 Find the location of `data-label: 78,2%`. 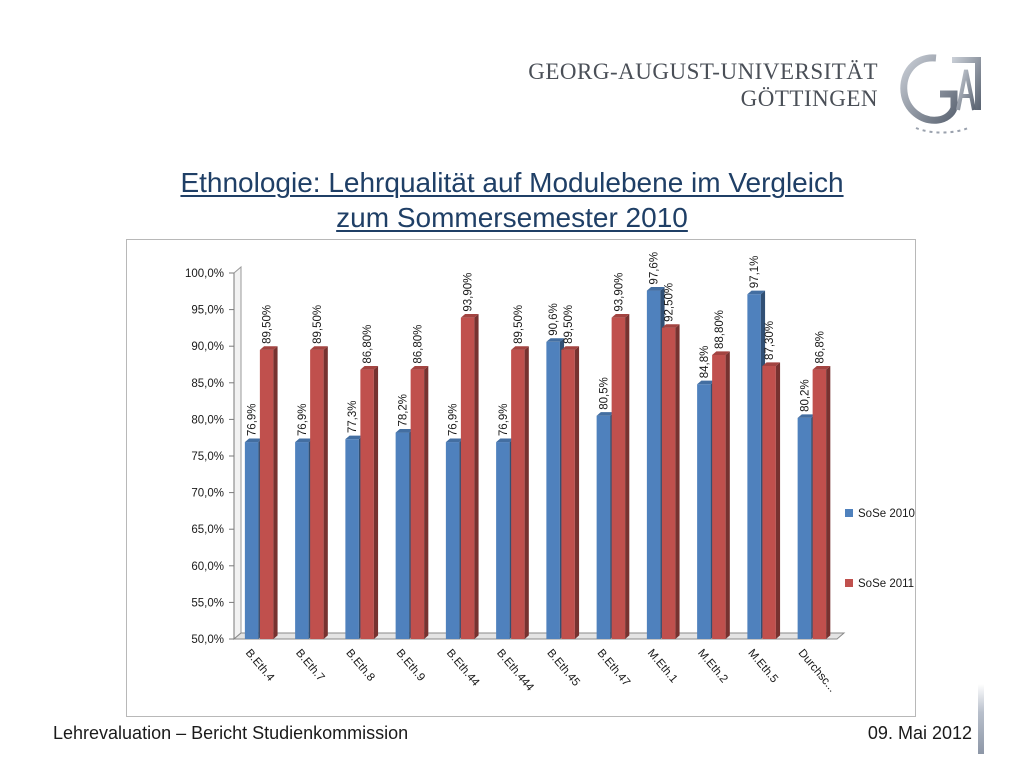

data-label: 78,2% is located at coordinates (403, 410).